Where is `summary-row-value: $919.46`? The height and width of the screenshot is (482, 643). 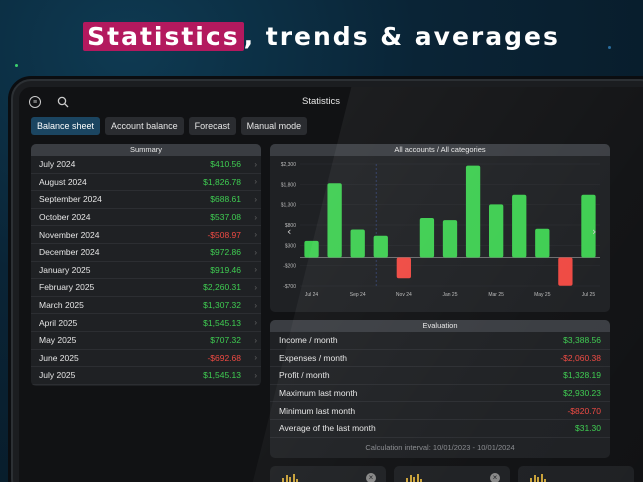
summary-row-value: $919.46 is located at coordinates (225, 269).